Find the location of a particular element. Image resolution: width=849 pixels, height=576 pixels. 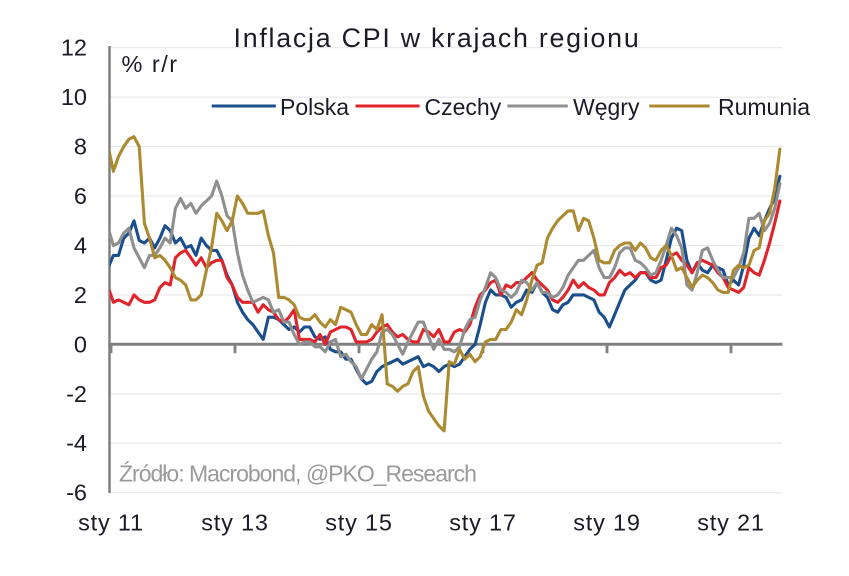

svg-text: -4 is located at coordinates (76, 443).